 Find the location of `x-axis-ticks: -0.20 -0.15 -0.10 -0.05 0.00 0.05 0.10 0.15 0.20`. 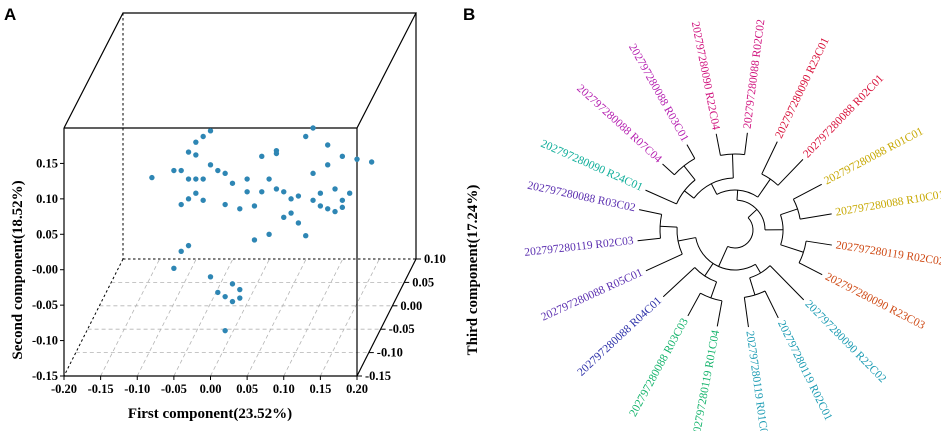

x-axis-ticks: -0.20 -0.15 -0.10 -0.05 0.00 0.05 0.10 0.15 0.20 is located at coordinates (209, 386).